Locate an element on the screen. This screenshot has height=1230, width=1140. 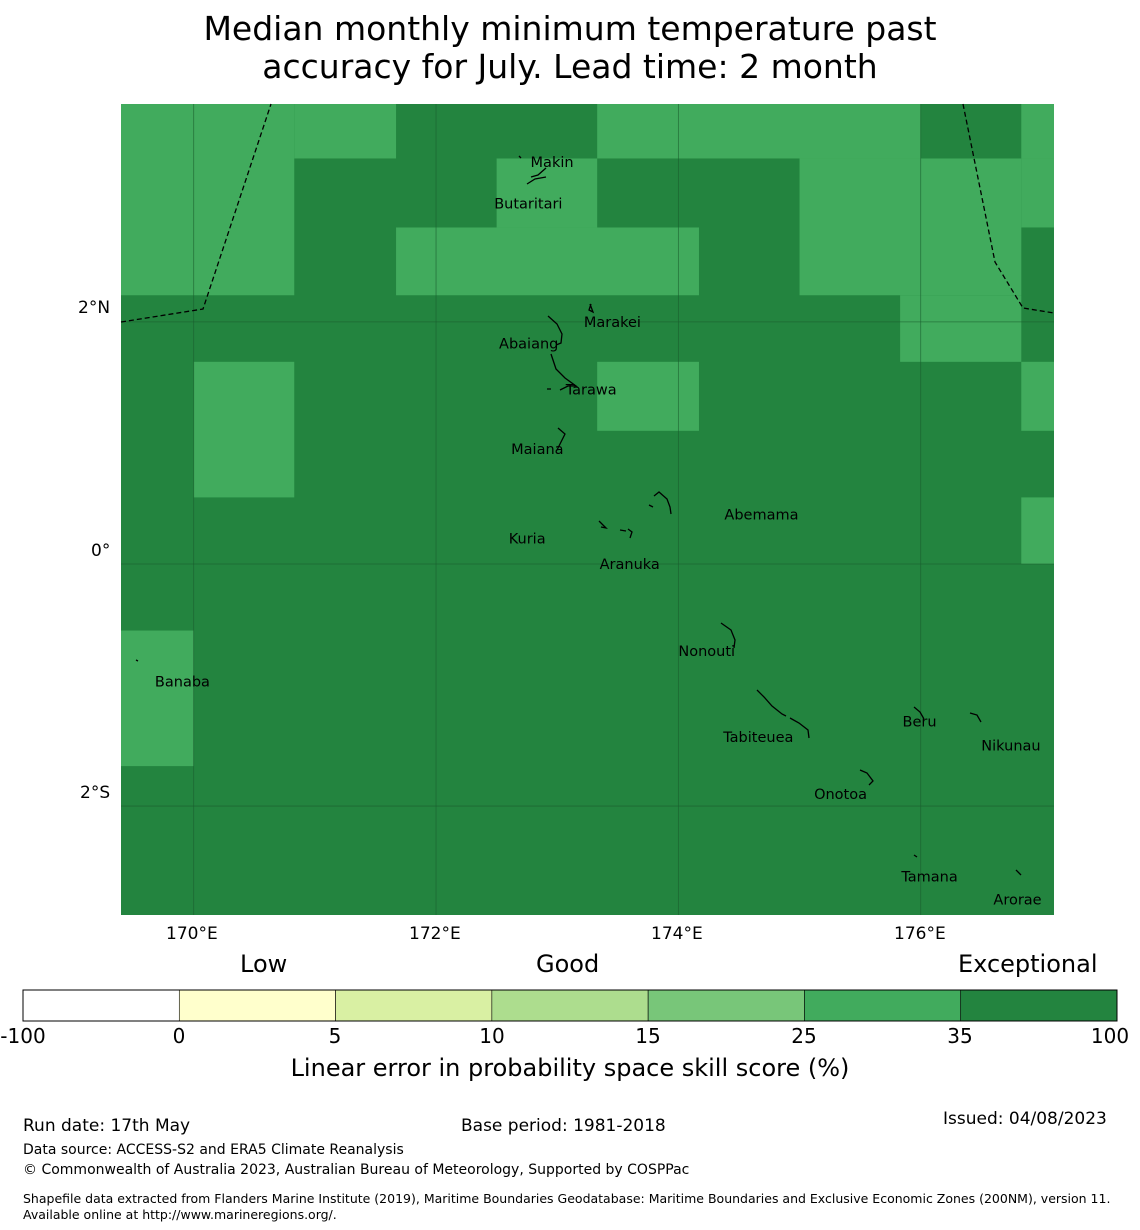
place-label-makin: Makin is located at coordinates (552, 163).